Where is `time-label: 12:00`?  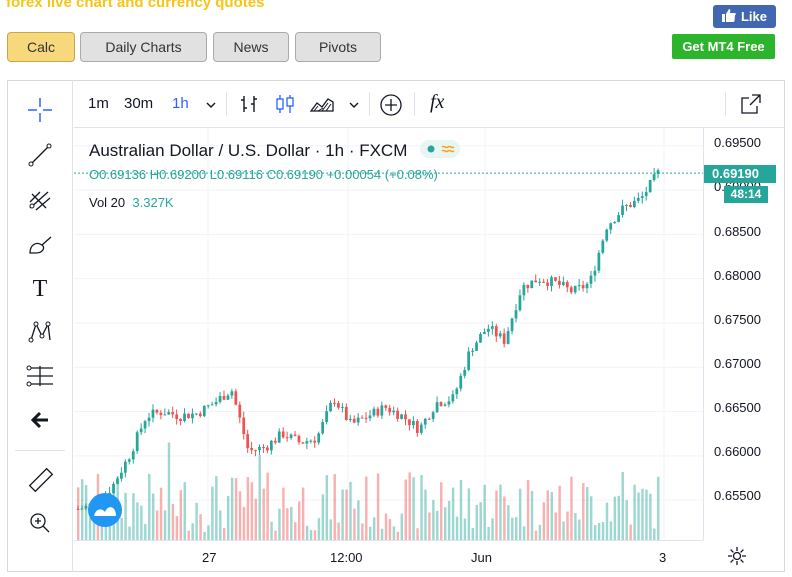
time-label: 12:00 is located at coordinates (346, 557).